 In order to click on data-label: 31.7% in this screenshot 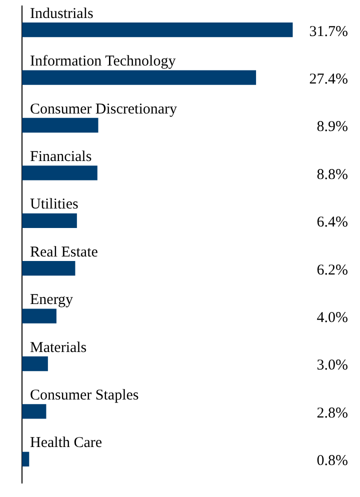, I will do `click(328, 32)`.